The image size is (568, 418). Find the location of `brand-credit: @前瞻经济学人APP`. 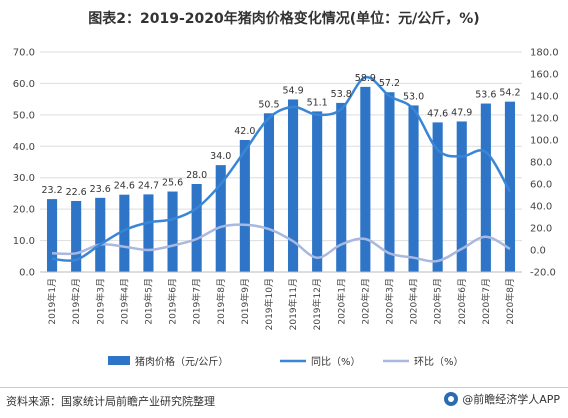

brand-credit: @前瞻经济学人APP is located at coordinates (502, 399).